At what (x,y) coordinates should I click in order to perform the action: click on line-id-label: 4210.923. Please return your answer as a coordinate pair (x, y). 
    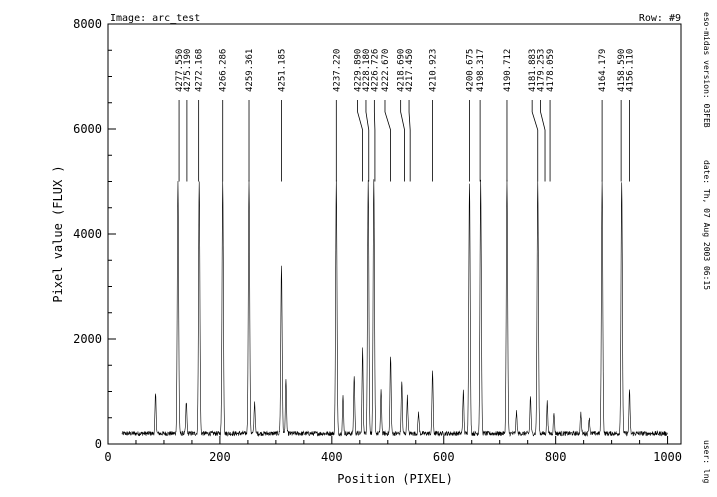
    Looking at the image, I should click on (434, 70).